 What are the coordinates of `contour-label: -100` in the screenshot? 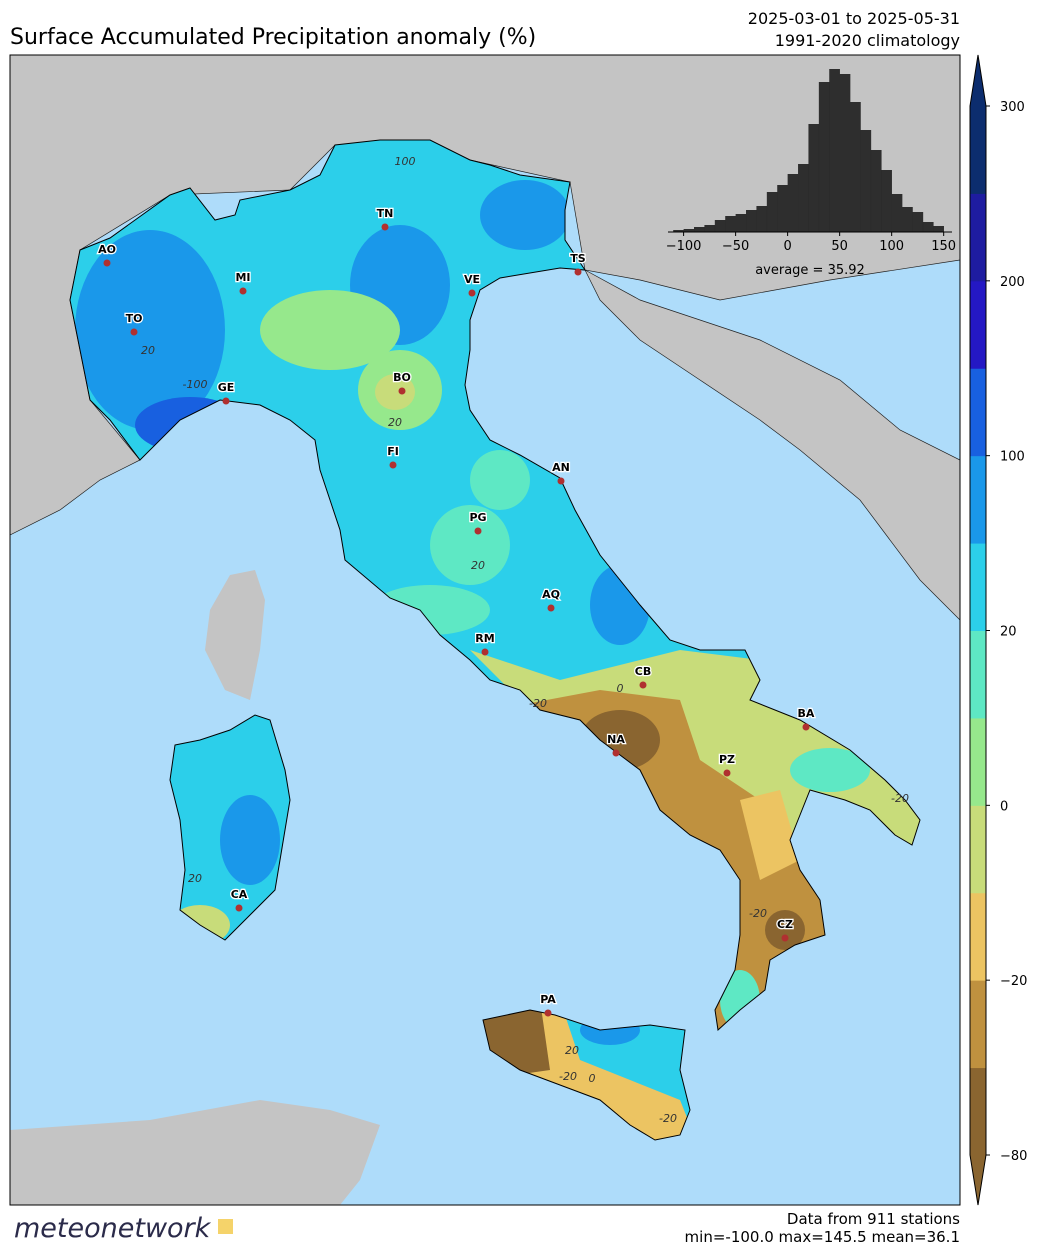 It's located at (195, 384).